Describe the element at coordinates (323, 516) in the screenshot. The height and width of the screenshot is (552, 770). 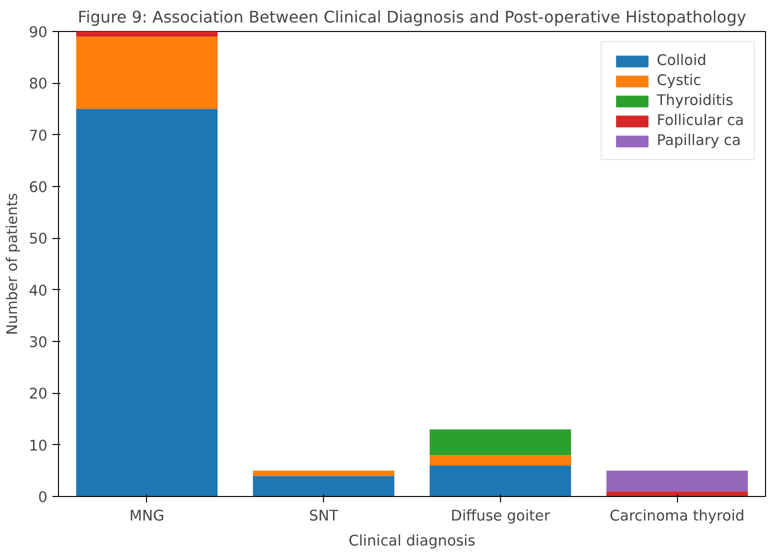
I see `x-tick-label: SNT` at that location.